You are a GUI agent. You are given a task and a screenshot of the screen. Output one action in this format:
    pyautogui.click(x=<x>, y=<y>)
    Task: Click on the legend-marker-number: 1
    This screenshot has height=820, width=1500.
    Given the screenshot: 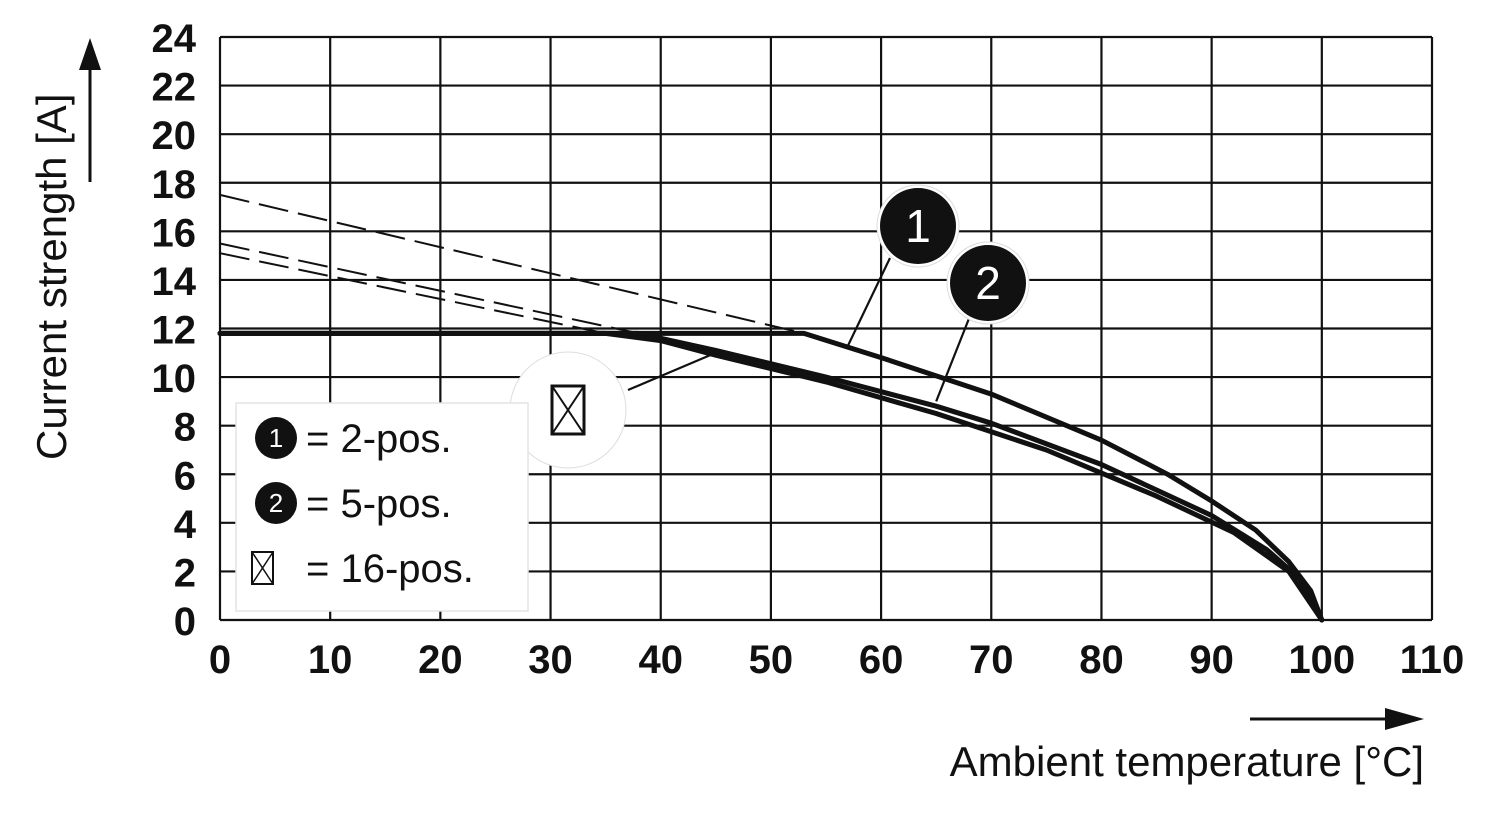 What is the action you would take?
    pyautogui.click(x=276, y=438)
    